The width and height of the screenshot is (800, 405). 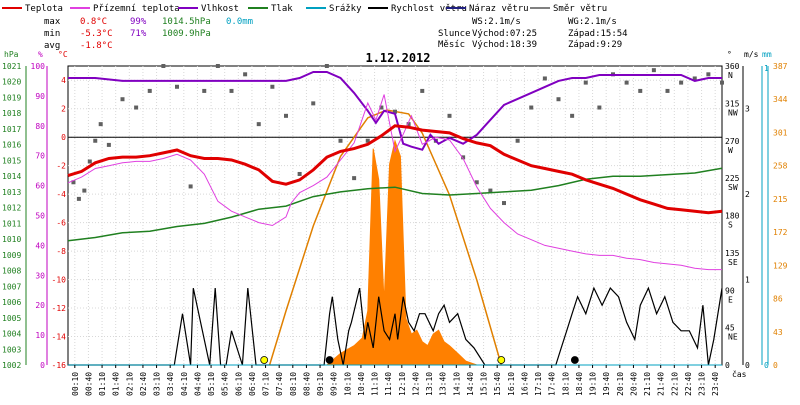 I want to click on x-tick-label: 00:10, so click(x=75, y=384).